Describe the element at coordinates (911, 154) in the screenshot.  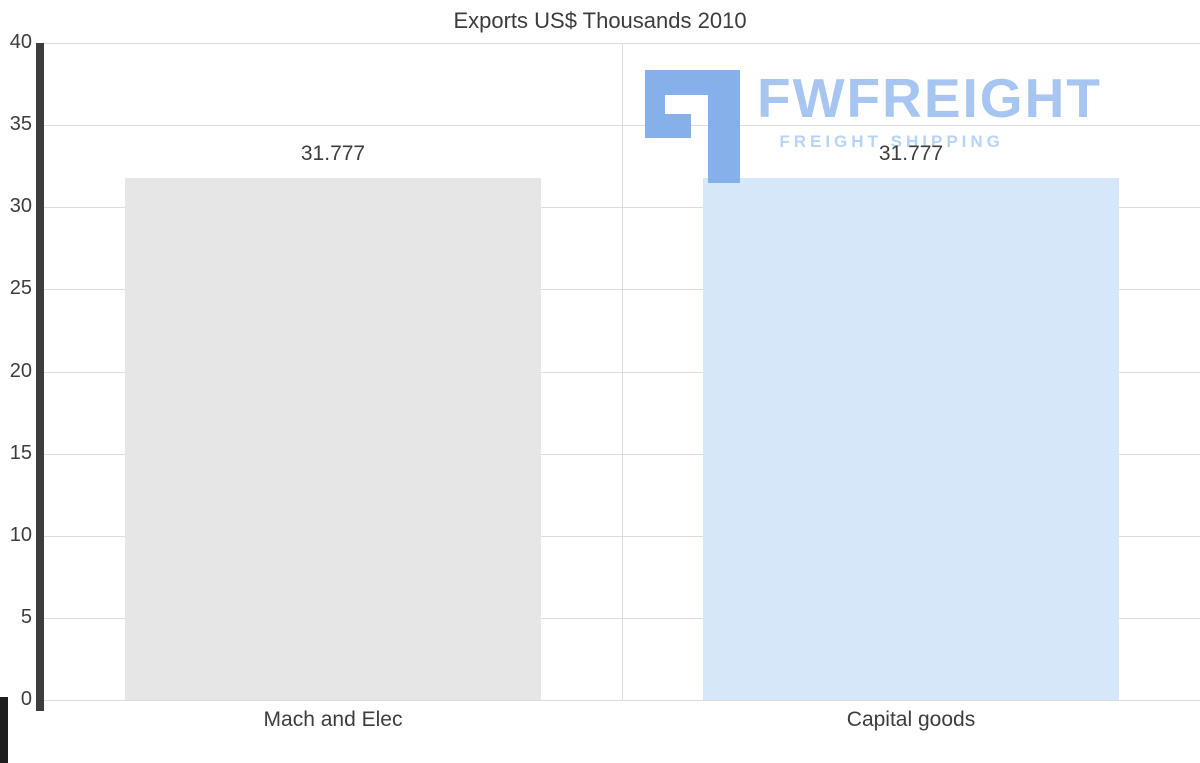
I see `bar-value-label-capital-goods: 31.777` at that location.